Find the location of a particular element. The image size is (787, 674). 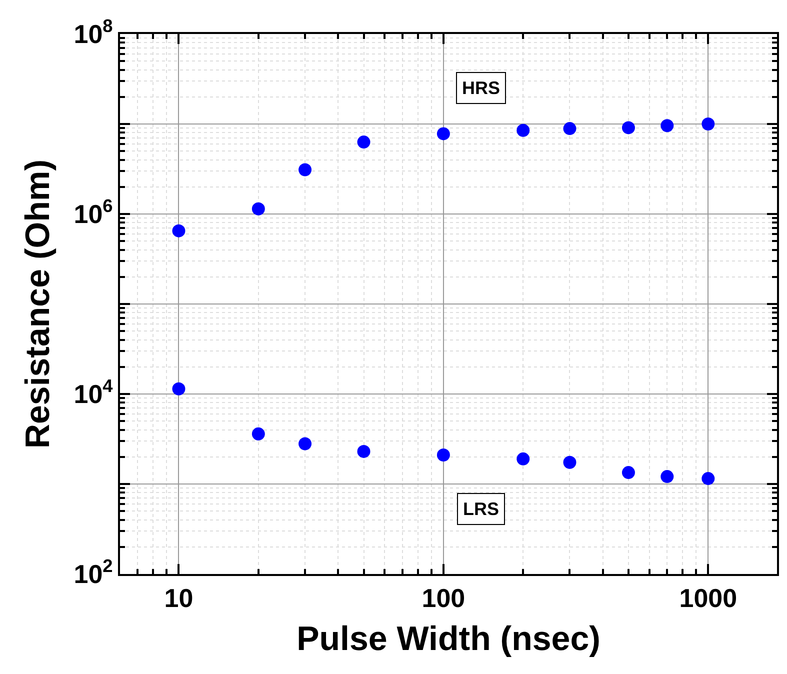

y-tick-label: 10$^{6}$ is located at coordinates (93, 213).